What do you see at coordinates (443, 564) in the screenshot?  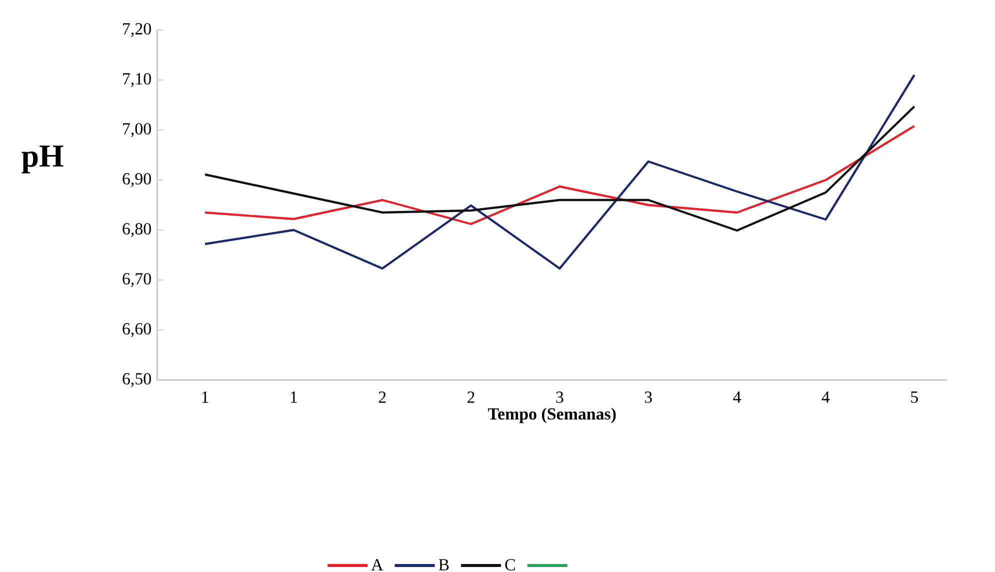 I see `legend-label: B` at bounding box center [443, 564].